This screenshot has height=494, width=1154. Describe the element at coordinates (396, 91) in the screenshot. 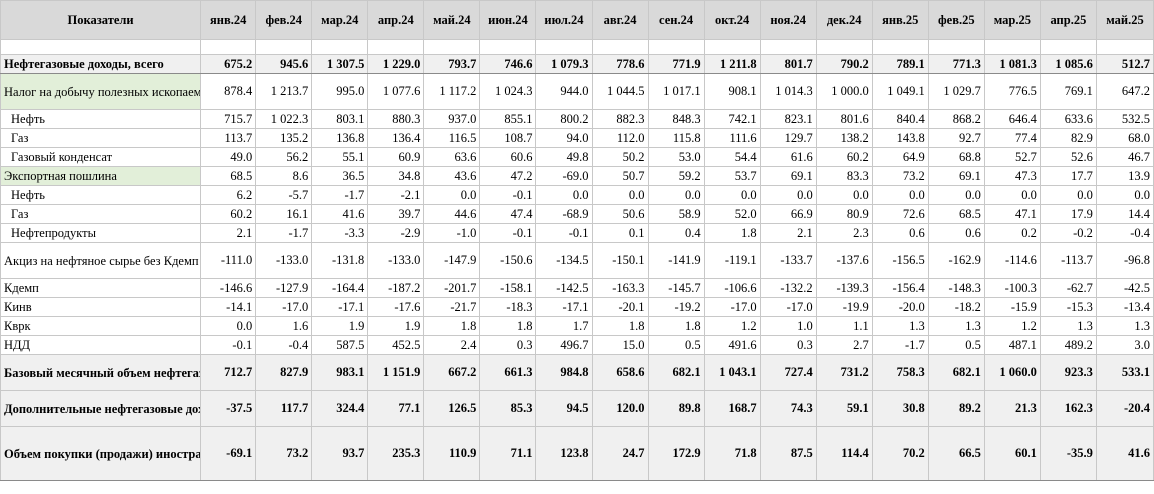

I see `value-cell: 1 077.6` at that location.